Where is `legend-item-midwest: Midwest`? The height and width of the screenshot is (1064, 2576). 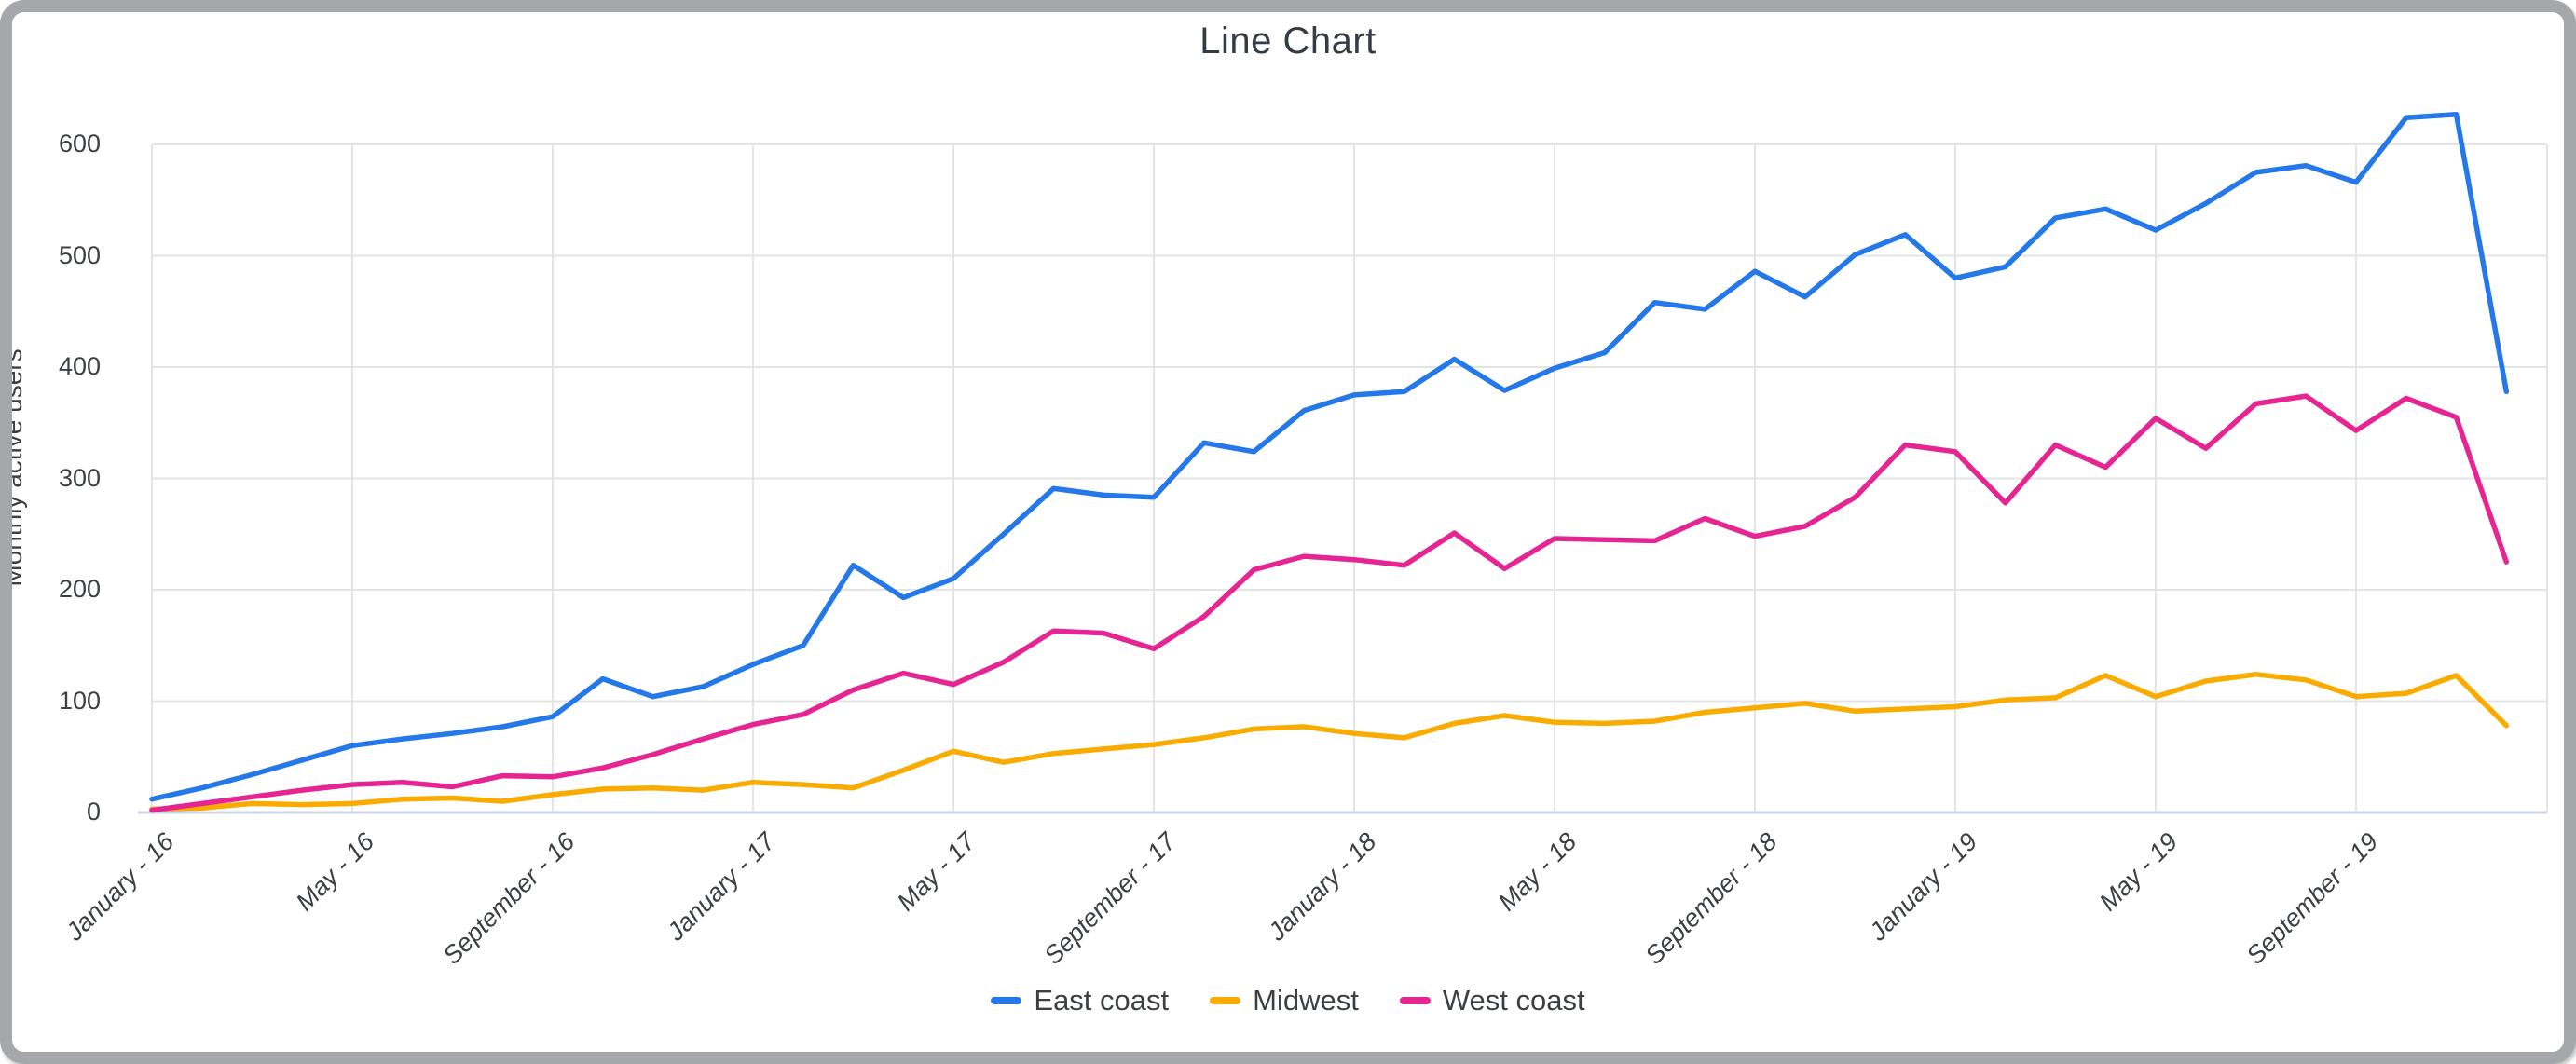 legend-item-midwest: Midwest is located at coordinates (1284, 1000).